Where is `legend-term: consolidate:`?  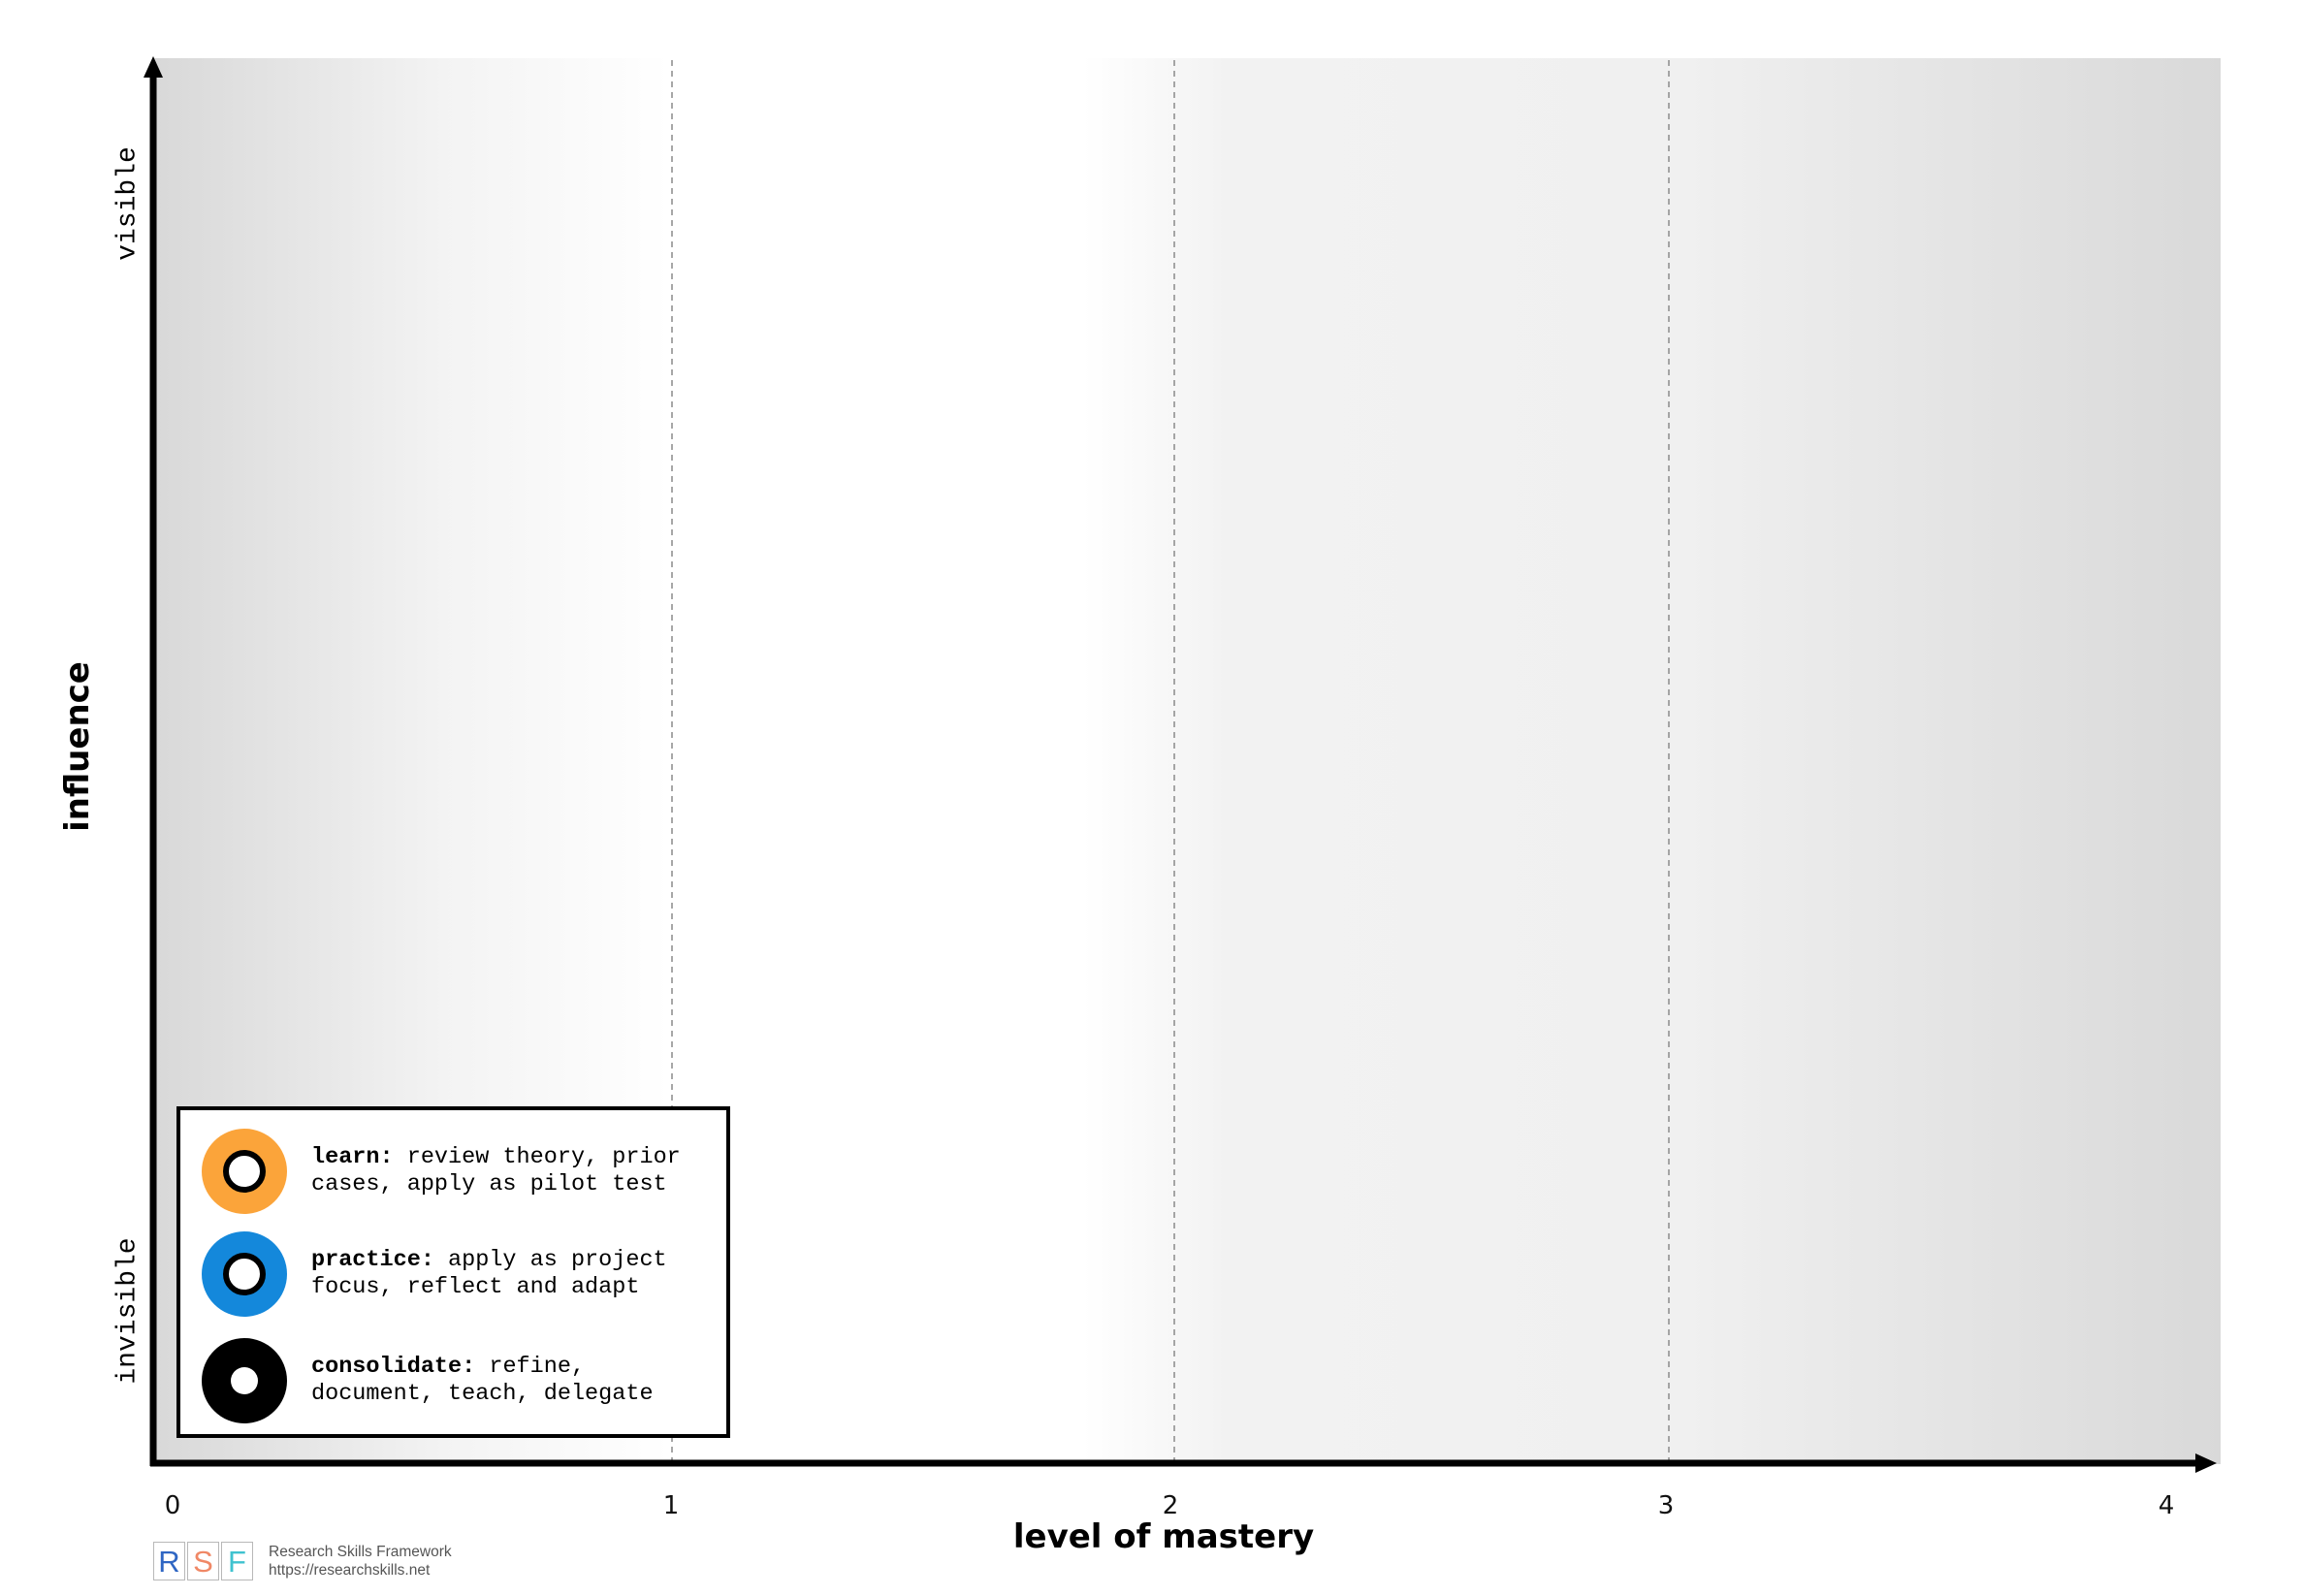
legend-term: consolidate: is located at coordinates (393, 1367).